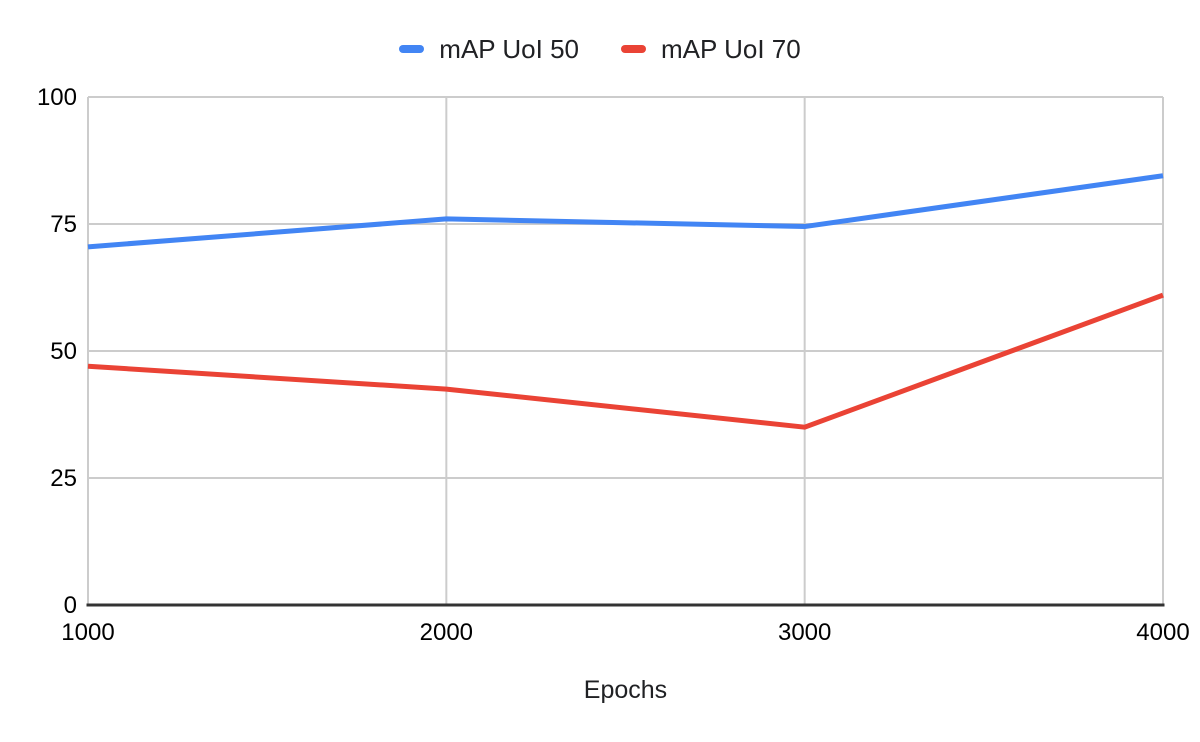  What do you see at coordinates (804, 632) in the screenshot?
I see `x-tick-label: 3000` at bounding box center [804, 632].